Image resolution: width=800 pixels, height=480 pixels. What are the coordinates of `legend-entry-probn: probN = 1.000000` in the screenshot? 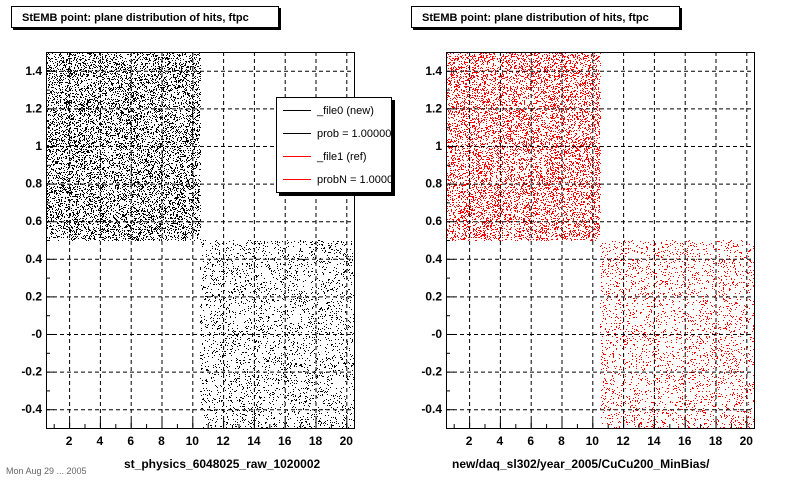 It's located at (334, 180).